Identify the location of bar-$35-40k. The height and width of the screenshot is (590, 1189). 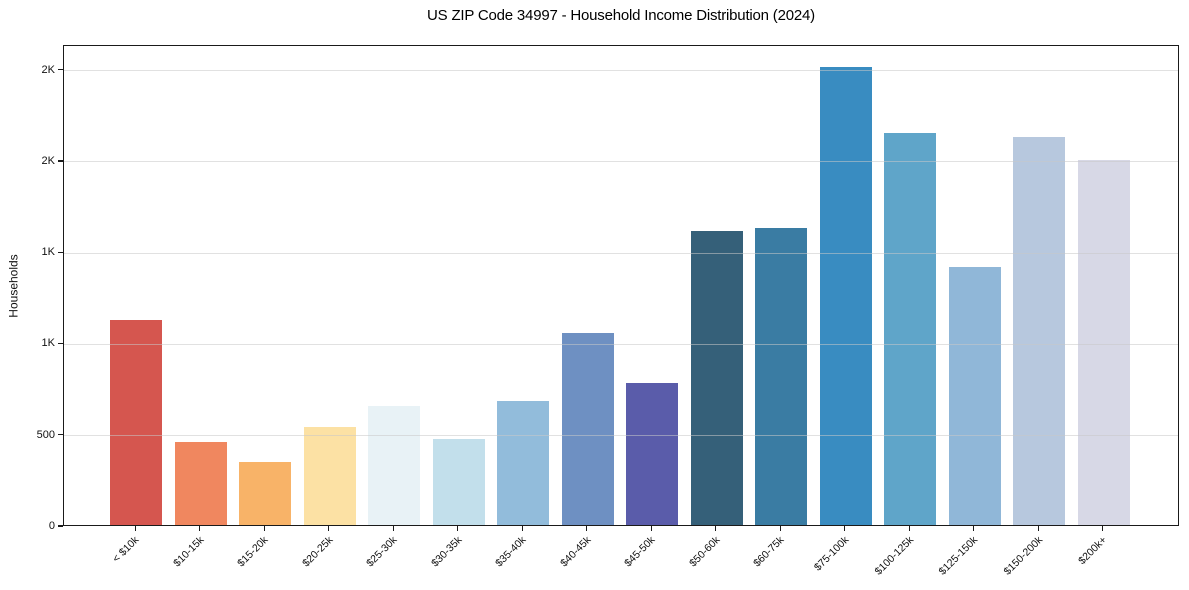
(523, 462).